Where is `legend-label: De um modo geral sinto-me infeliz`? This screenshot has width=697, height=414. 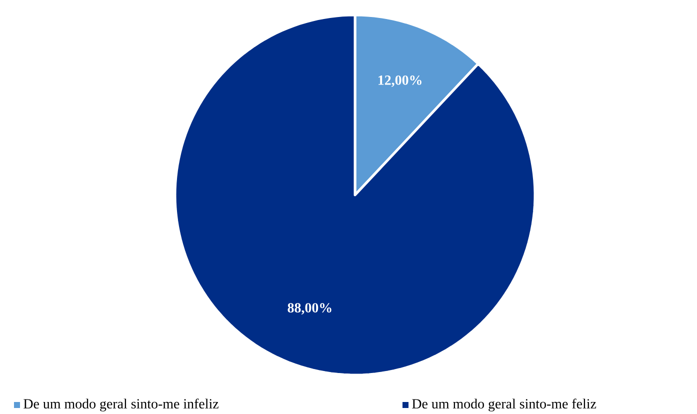
legend-label: De um modo geral sinto-me infeliz is located at coordinates (121, 405).